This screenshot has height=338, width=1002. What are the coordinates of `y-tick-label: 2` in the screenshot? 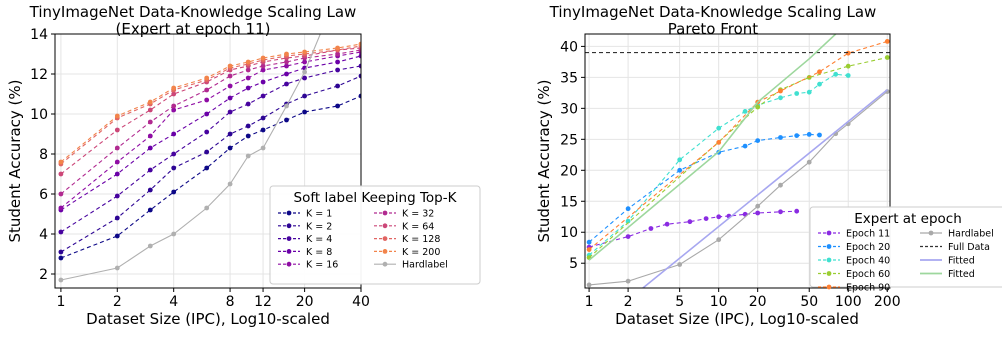 It's located at (43, 275).